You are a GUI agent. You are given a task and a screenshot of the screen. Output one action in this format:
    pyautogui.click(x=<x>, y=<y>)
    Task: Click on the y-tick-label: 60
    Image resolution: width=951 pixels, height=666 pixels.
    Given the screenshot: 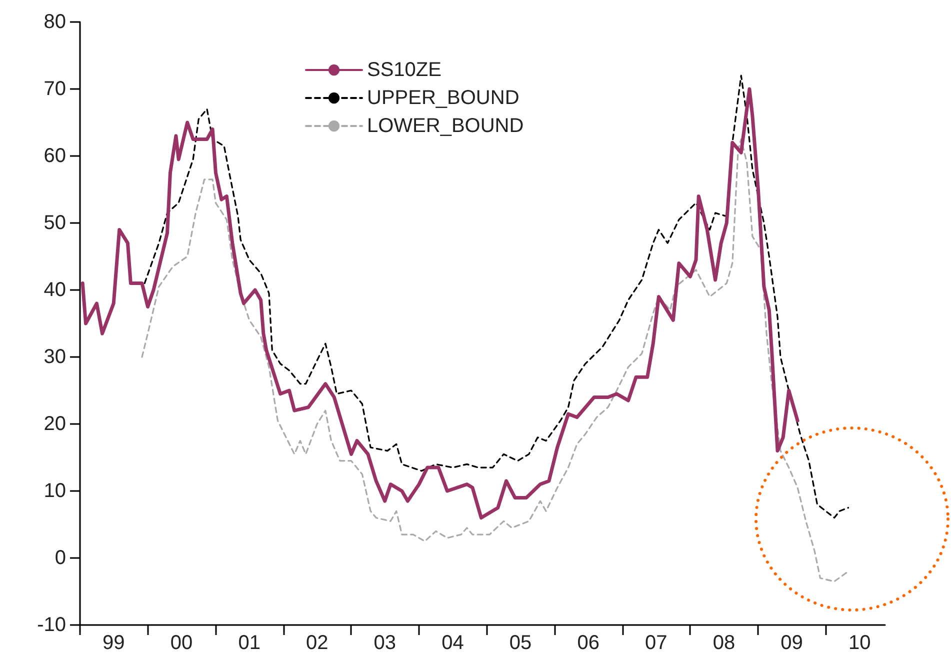 What is the action you would take?
    pyautogui.click(x=55, y=156)
    